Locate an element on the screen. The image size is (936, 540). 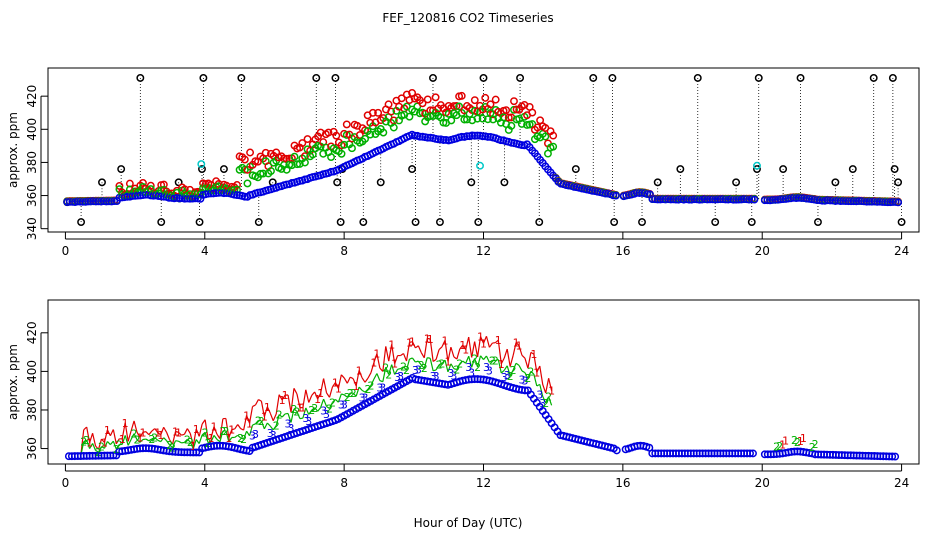
x-tick-label: 16 is located at coordinates (622, 251).